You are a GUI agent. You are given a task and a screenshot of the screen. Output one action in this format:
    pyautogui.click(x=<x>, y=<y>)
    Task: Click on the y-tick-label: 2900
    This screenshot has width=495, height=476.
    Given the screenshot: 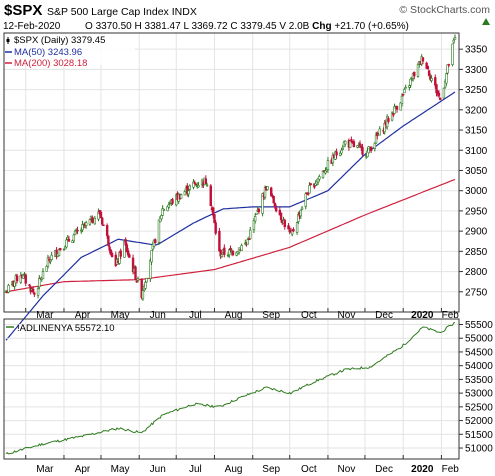 What is the action you would take?
    pyautogui.click(x=476, y=232)
    